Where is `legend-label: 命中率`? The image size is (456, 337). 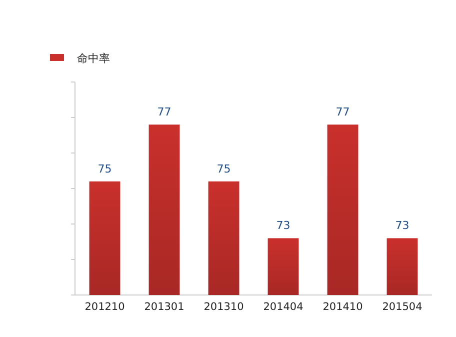
legend-label: 命中率 is located at coordinates (93, 58).